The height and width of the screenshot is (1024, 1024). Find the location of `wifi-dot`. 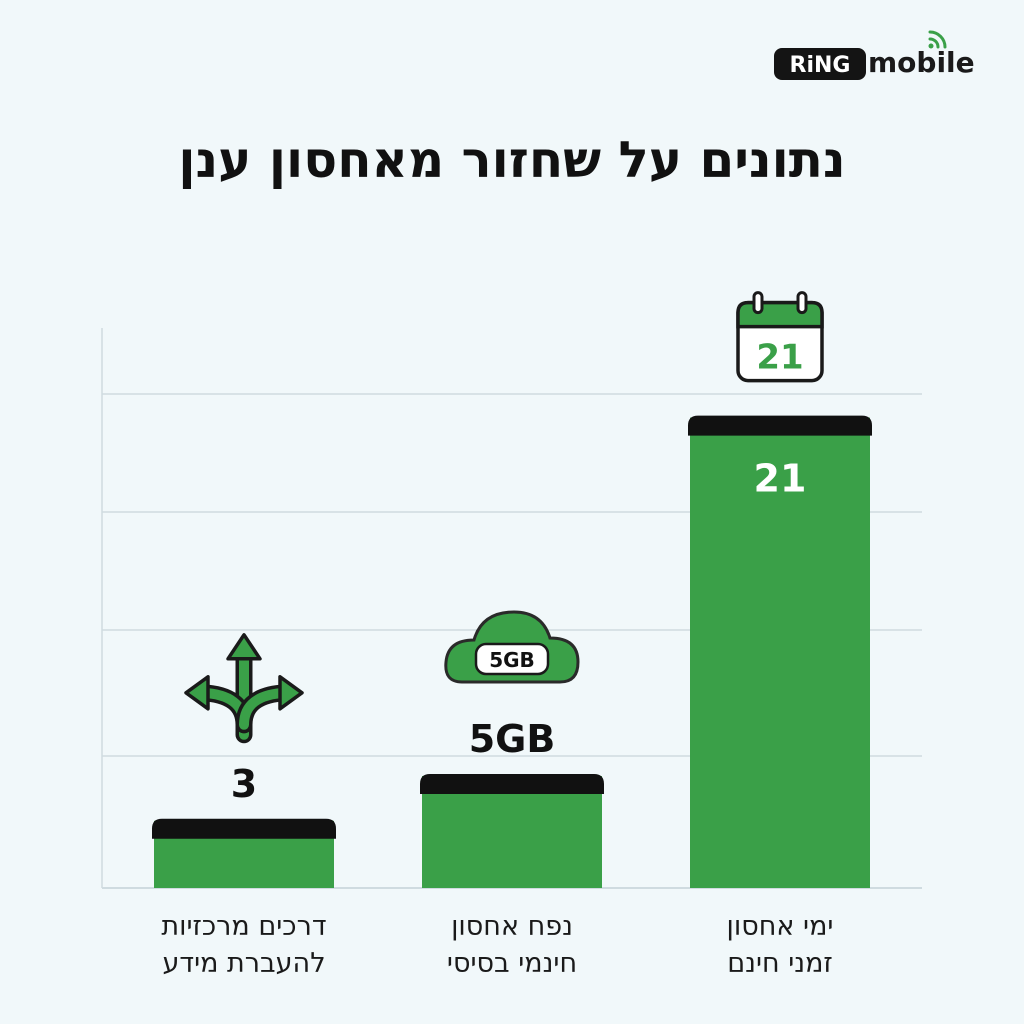

wifi-dot is located at coordinates (931, 46).